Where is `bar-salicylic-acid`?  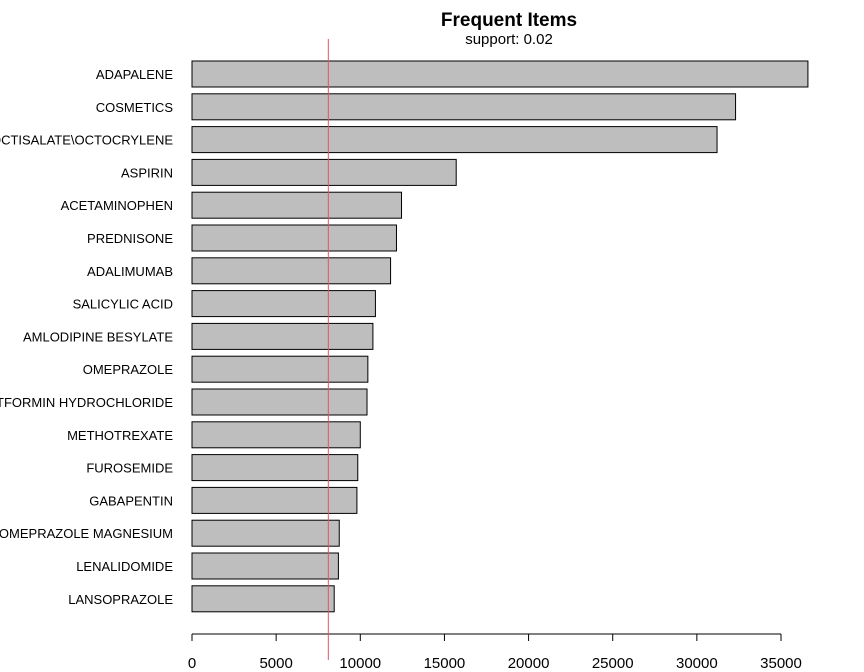
bar-salicylic-acid is located at coordinates (283, 304).